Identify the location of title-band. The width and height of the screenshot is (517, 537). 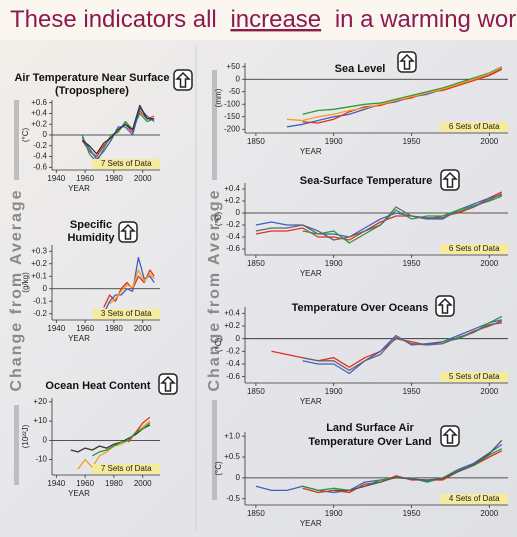
(258, 20).